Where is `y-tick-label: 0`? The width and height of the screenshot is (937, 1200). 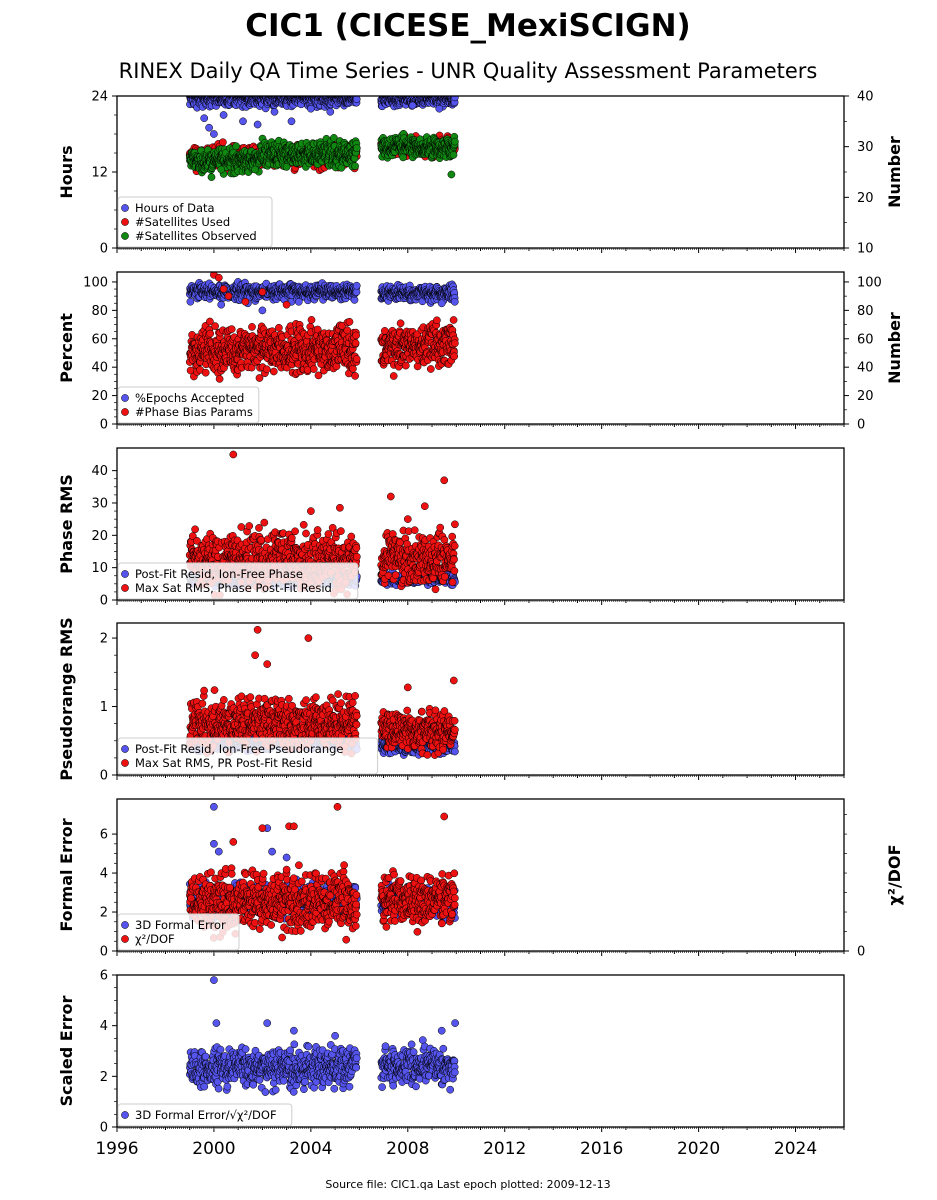 y-tick-label: 0 is located at coordinates (104, 249).